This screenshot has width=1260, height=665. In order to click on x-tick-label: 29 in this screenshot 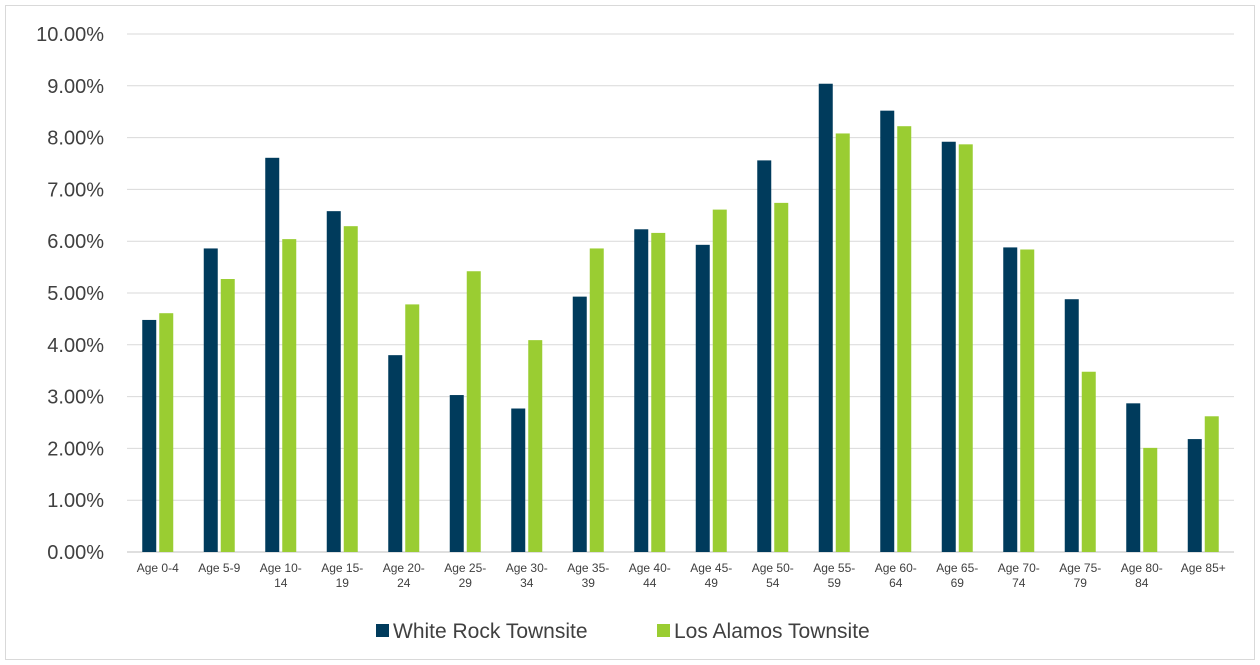, I will do `click(466, 583)`.